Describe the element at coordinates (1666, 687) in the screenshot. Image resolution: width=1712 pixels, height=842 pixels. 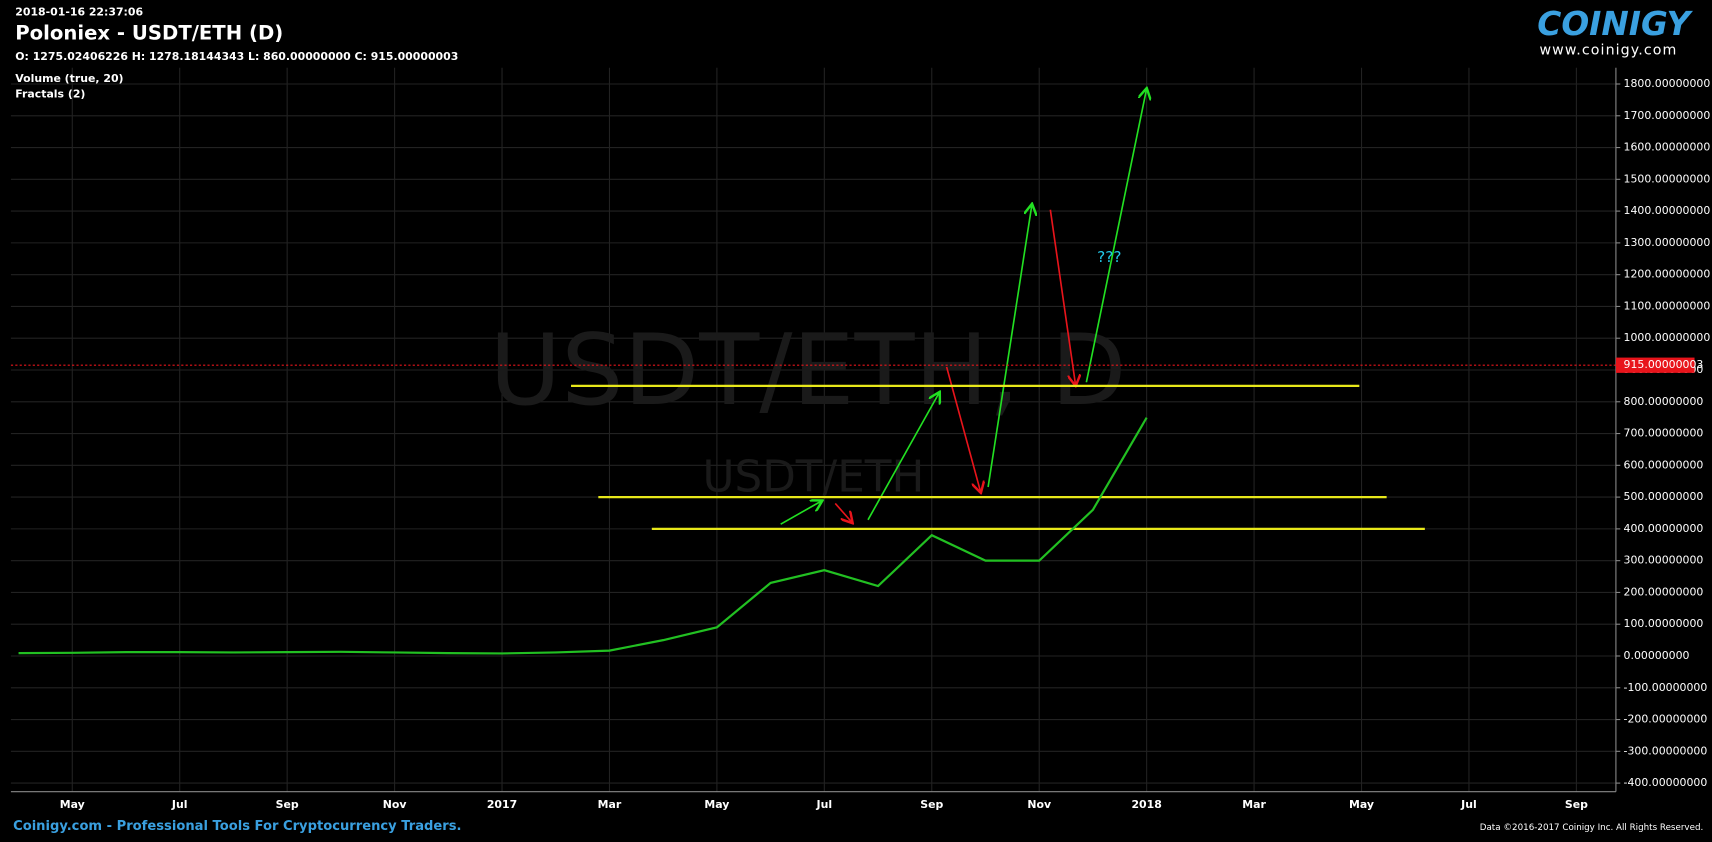
I see `y-tick-label: -100.00000000` at that location.